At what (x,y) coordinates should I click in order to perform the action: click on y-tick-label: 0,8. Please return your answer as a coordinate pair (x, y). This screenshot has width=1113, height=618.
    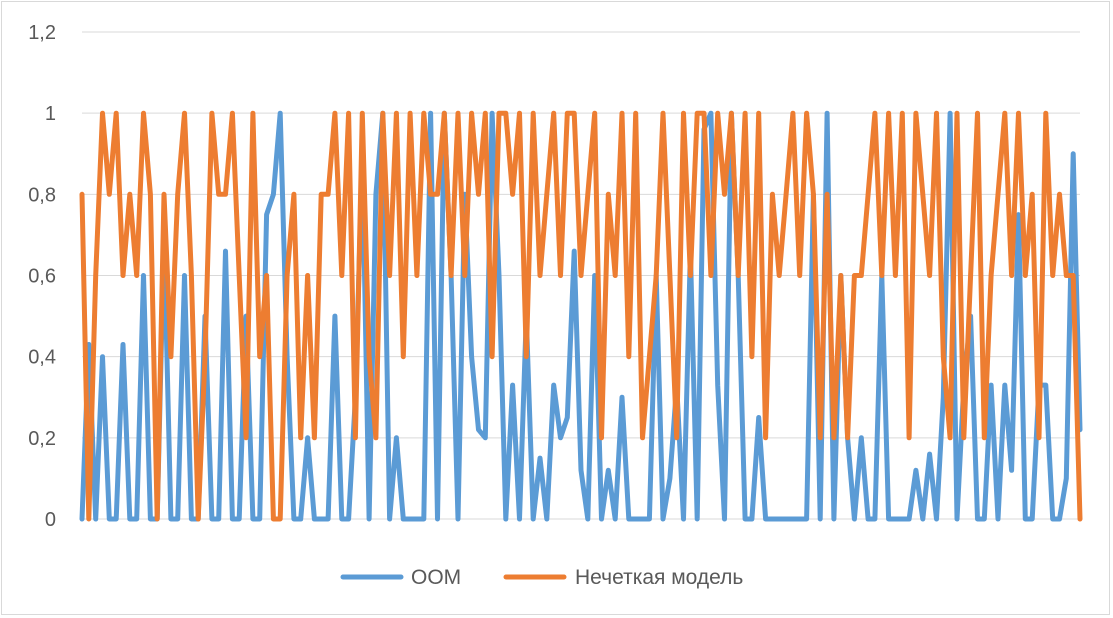
    Looking at the image, I should click on (42, 195).